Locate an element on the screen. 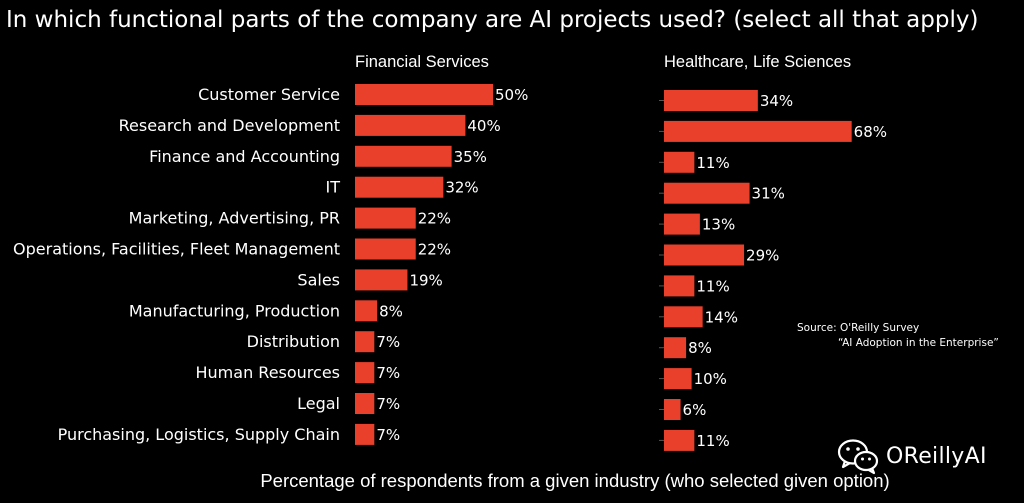  watermark: OReillyAI is located at coordinates (911, 456).